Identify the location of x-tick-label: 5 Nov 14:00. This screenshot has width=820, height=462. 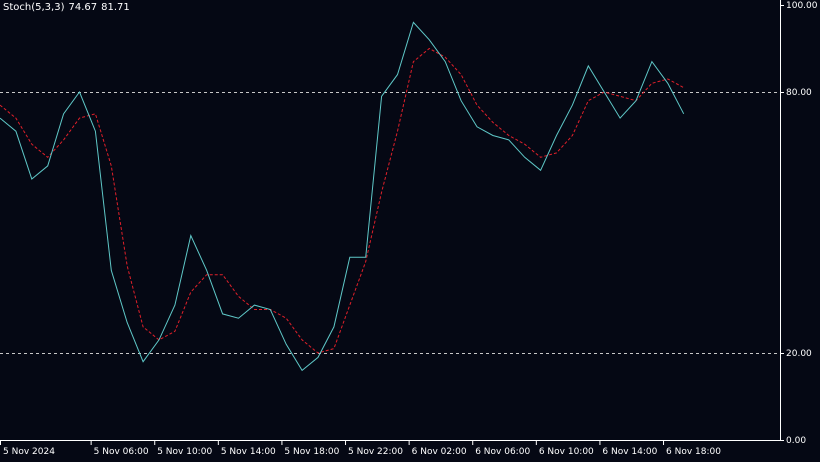
(248, 452).